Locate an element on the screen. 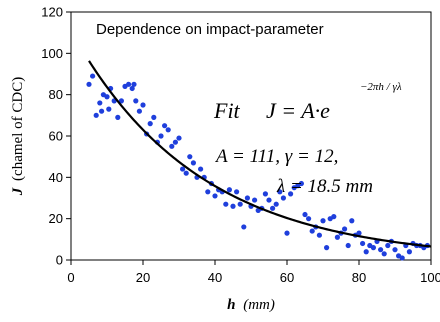  x-axis: 0 20 40 60 80 100 is located at coordinates (253, 272).